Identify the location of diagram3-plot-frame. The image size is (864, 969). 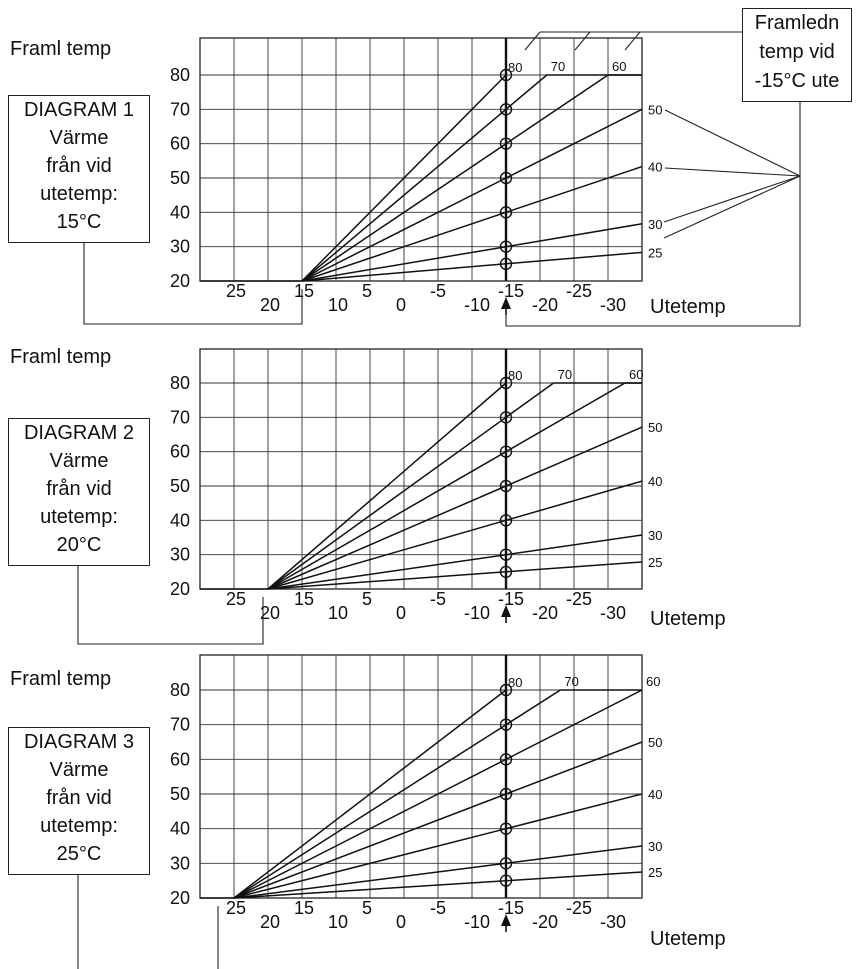
(421, 776).